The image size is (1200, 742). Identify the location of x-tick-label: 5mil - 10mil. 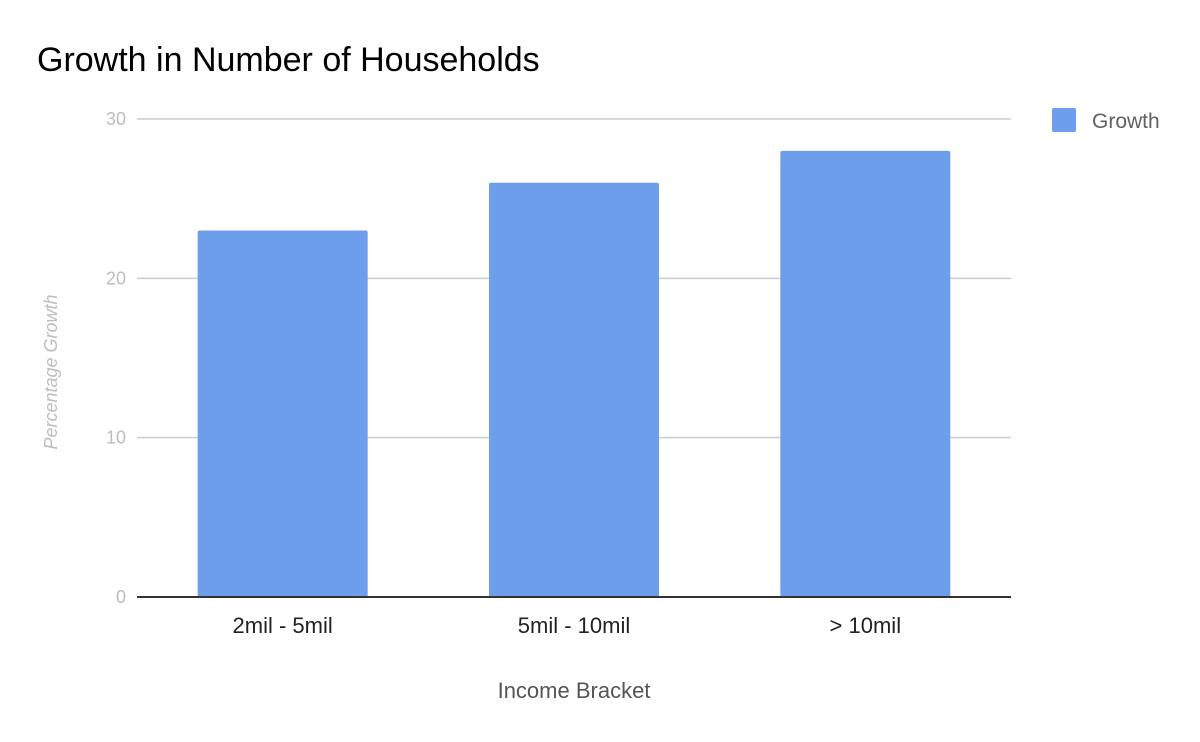
(574, 625).